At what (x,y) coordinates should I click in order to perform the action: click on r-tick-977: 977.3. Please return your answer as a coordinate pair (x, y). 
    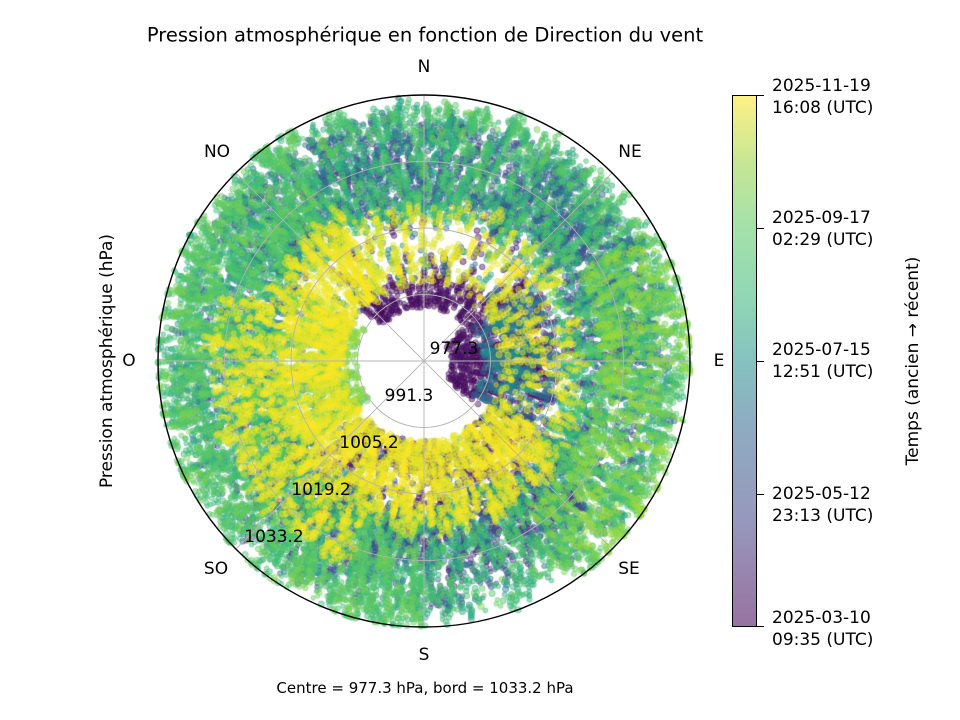
    Looking at the image, I should click on (454, 349).